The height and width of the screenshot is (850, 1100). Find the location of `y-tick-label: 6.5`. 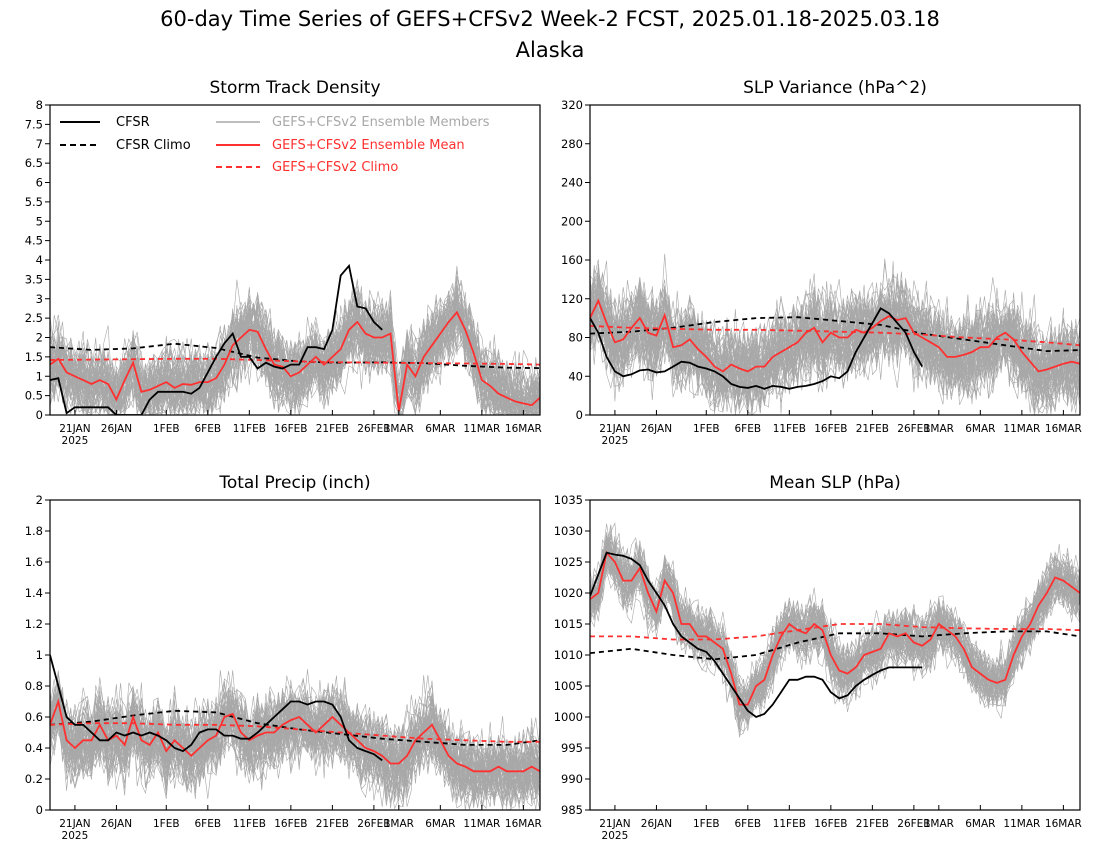

y-tick-label: 6.5 is located at coordinates (34, 163).